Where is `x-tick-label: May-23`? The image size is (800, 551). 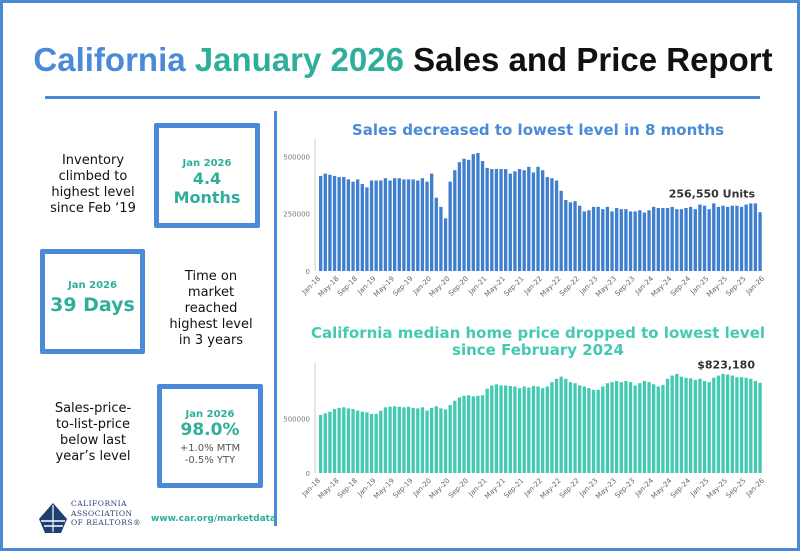
x-tick-label: May-23 is located at coordinates (606, 287).